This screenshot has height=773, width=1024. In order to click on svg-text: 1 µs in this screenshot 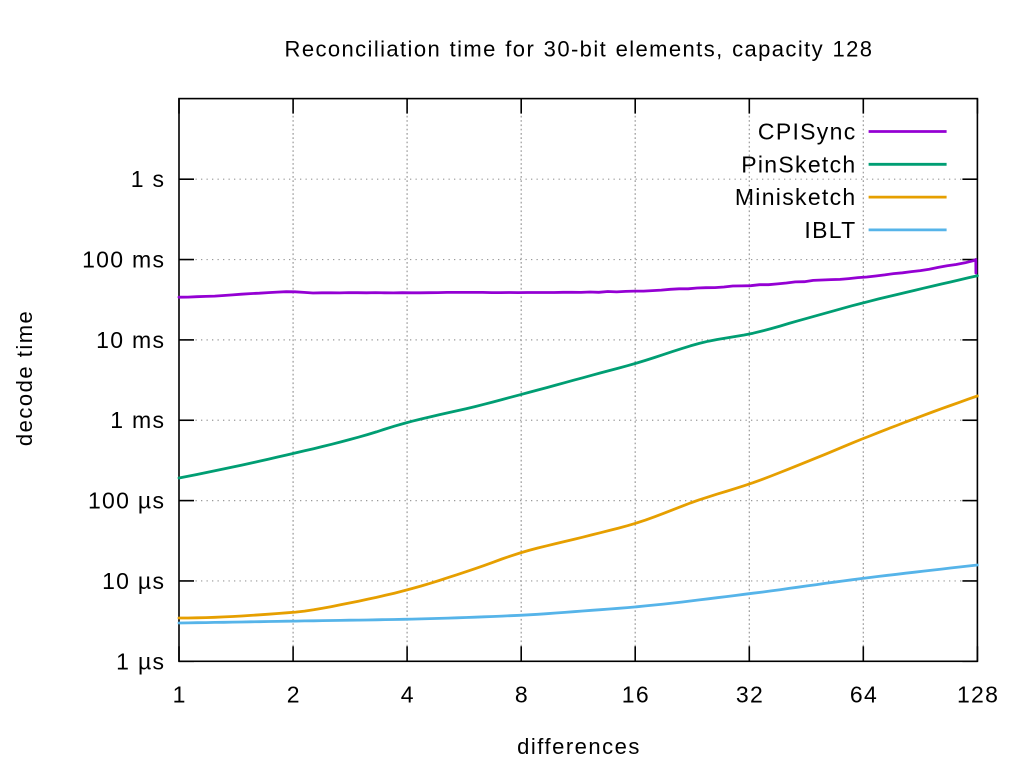, I will do `click(140, 661)`.